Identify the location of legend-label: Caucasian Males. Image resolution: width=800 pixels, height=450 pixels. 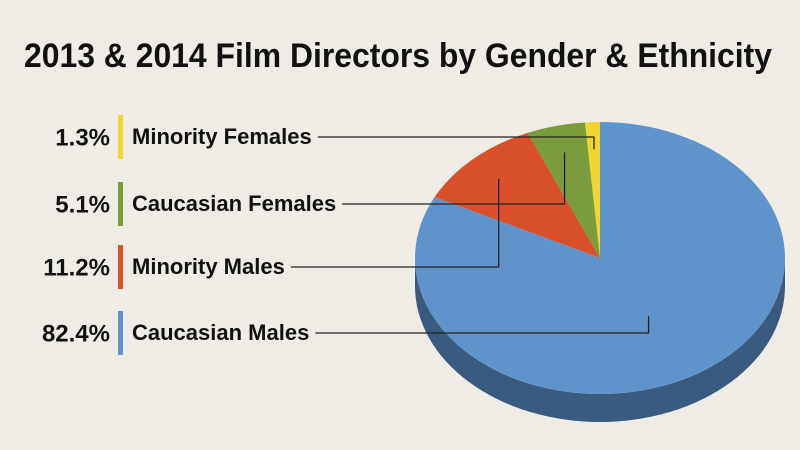
(220, 332).